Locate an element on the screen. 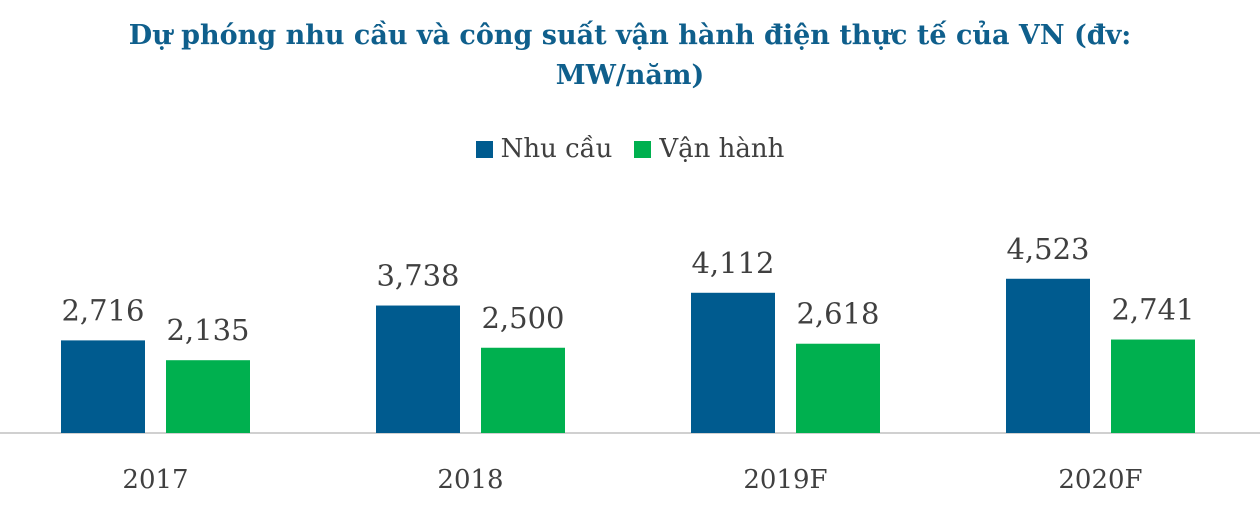  bar-van-hanh-2020f is located at coordinates (1153, 386).